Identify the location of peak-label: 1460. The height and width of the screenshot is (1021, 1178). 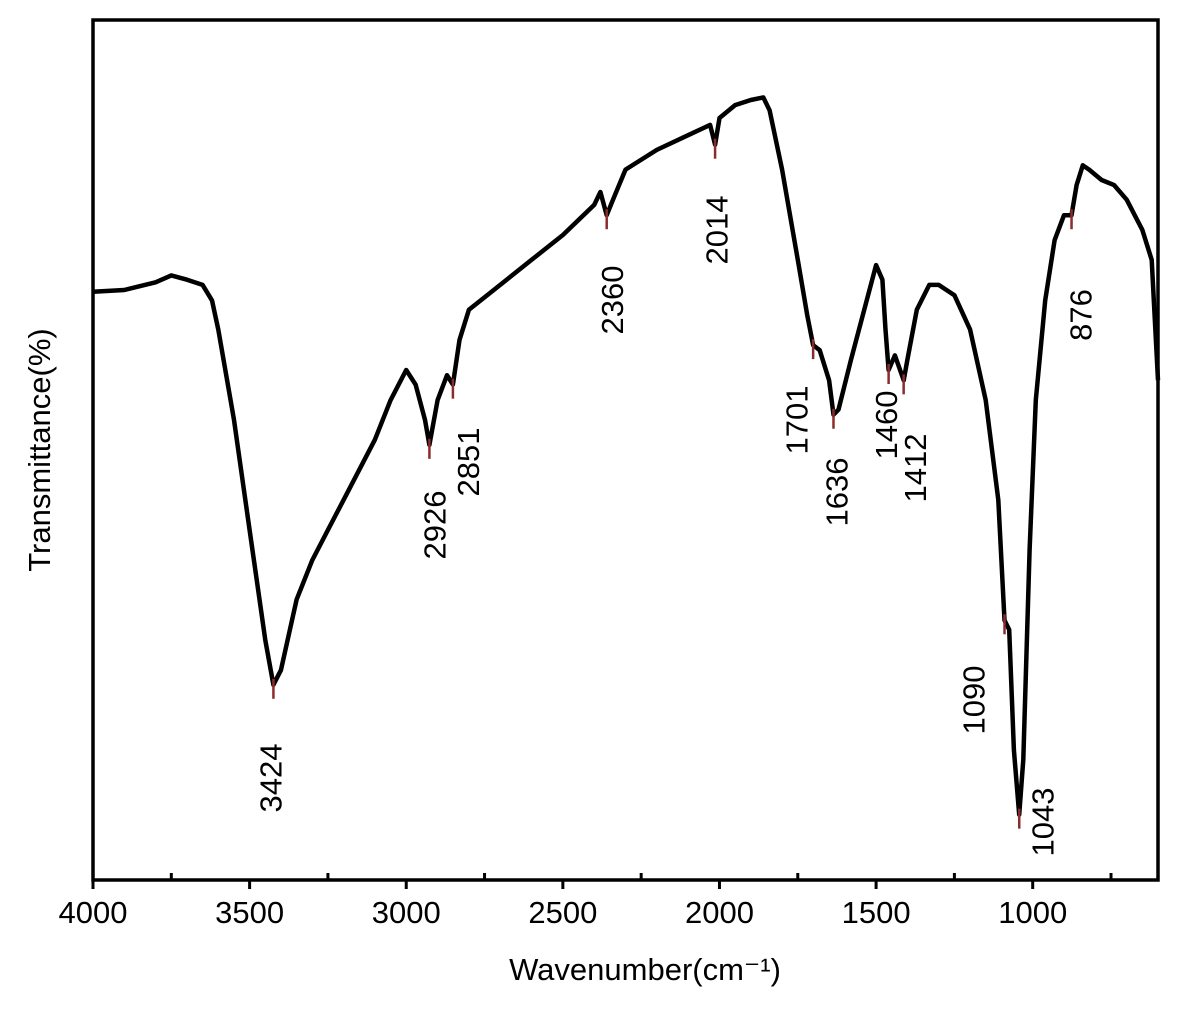
(886, 425).